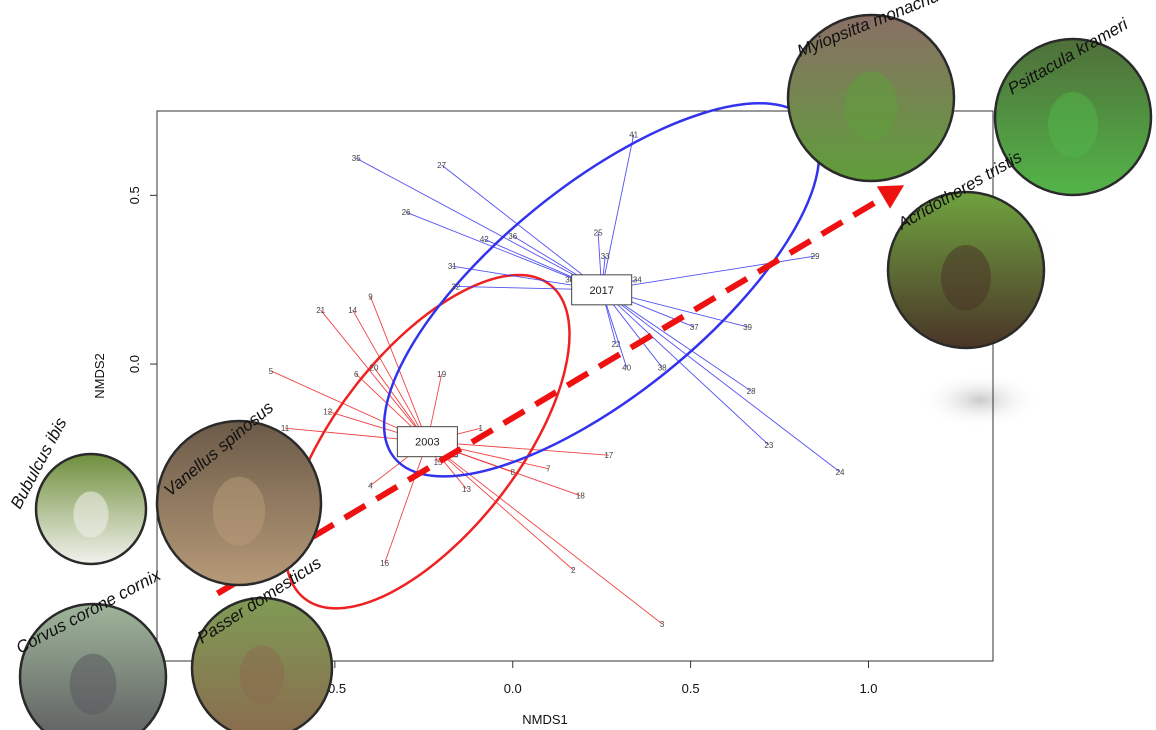  I want to click on site-label: 15, so click(438, 462).